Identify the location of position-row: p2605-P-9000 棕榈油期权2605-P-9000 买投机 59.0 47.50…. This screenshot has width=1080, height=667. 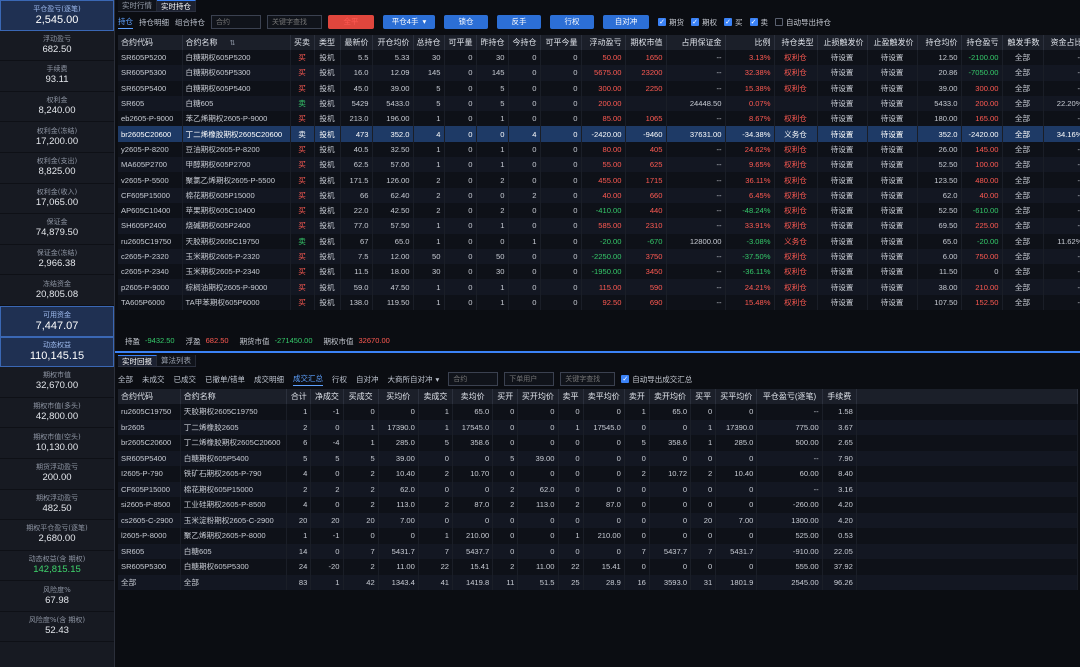
(599, 287).